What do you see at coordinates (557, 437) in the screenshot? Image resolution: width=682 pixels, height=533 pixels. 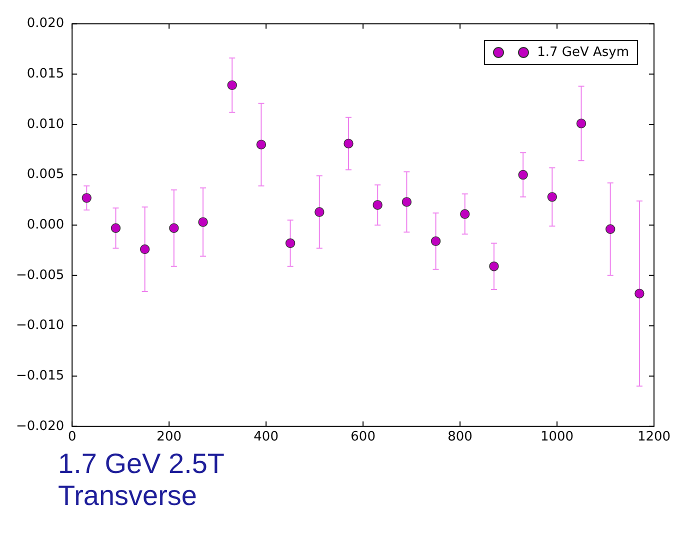 I see `x-tick-label: 1000` at bounding box center [557, 437].